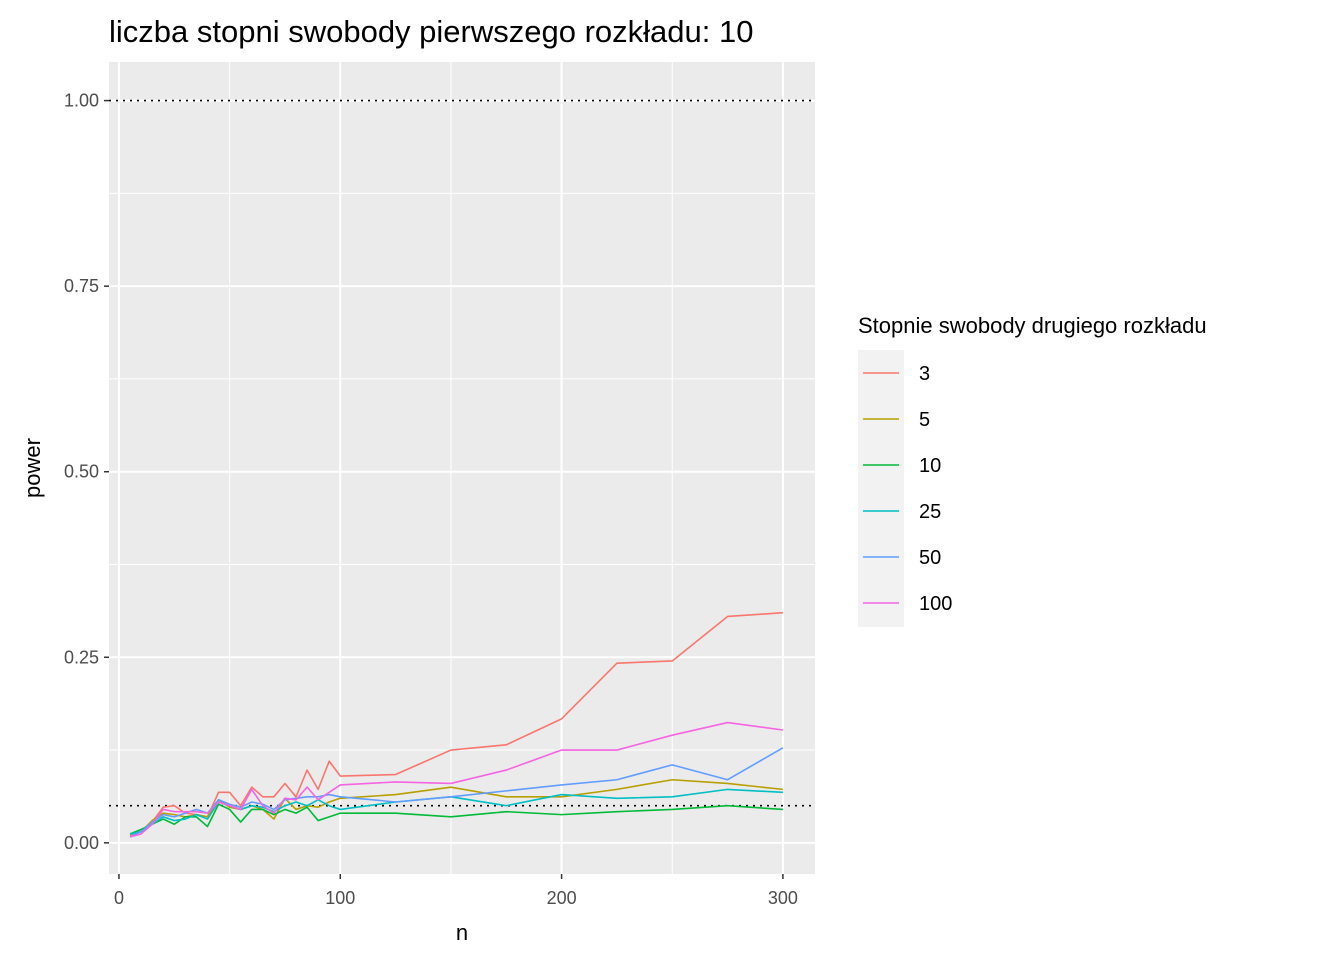 Image resolution: width=1344 pixels, height=960 pixels. What do you see at coordinates (783, 898) in the screenshot?
I see `x-tick-label: 300` at bounding box center [783, 898].